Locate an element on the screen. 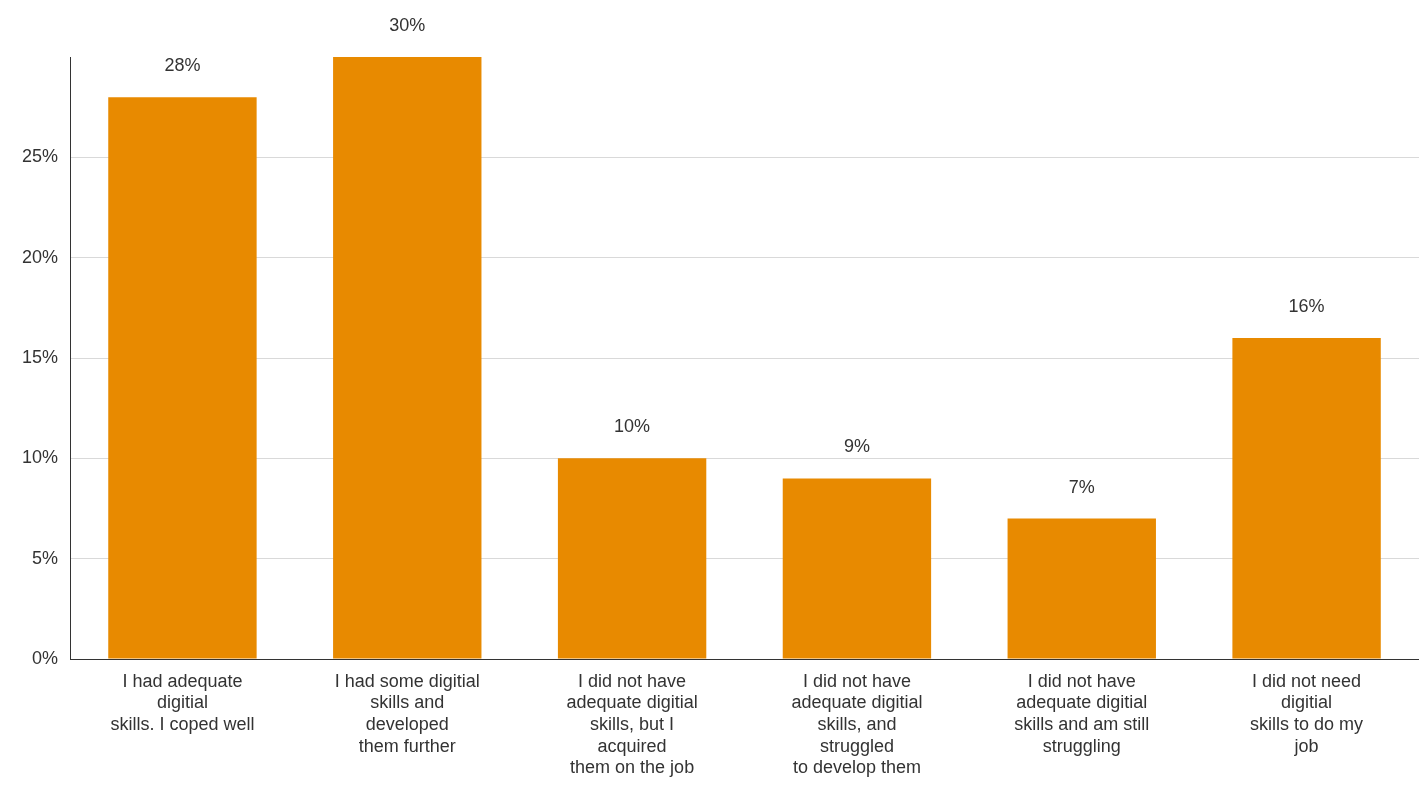 The image size is (1419, 791). x-tick-label: I did not have adequate digitial skills, but I acquired them on the job is located at coordinates (632, 724).